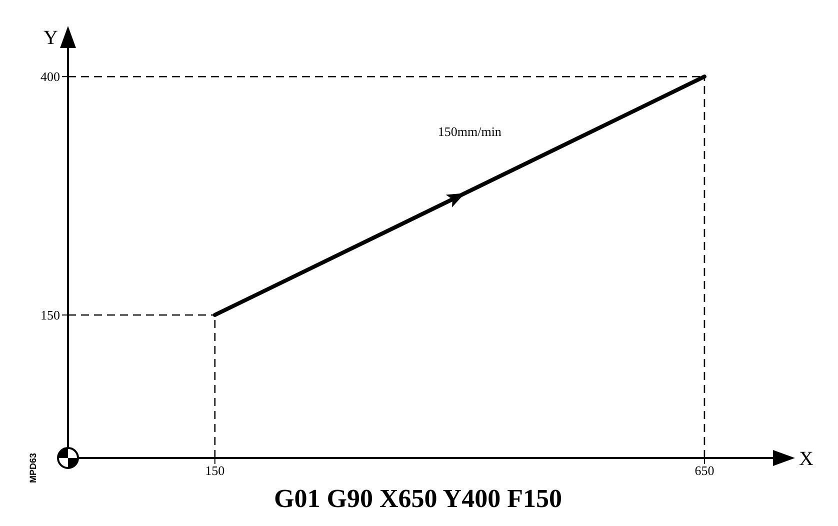 The width and height of the screenshot is (838, 526). Describe the element at coordinates (33, 468) in the screenshot. I see `text: MPD63` at that location.